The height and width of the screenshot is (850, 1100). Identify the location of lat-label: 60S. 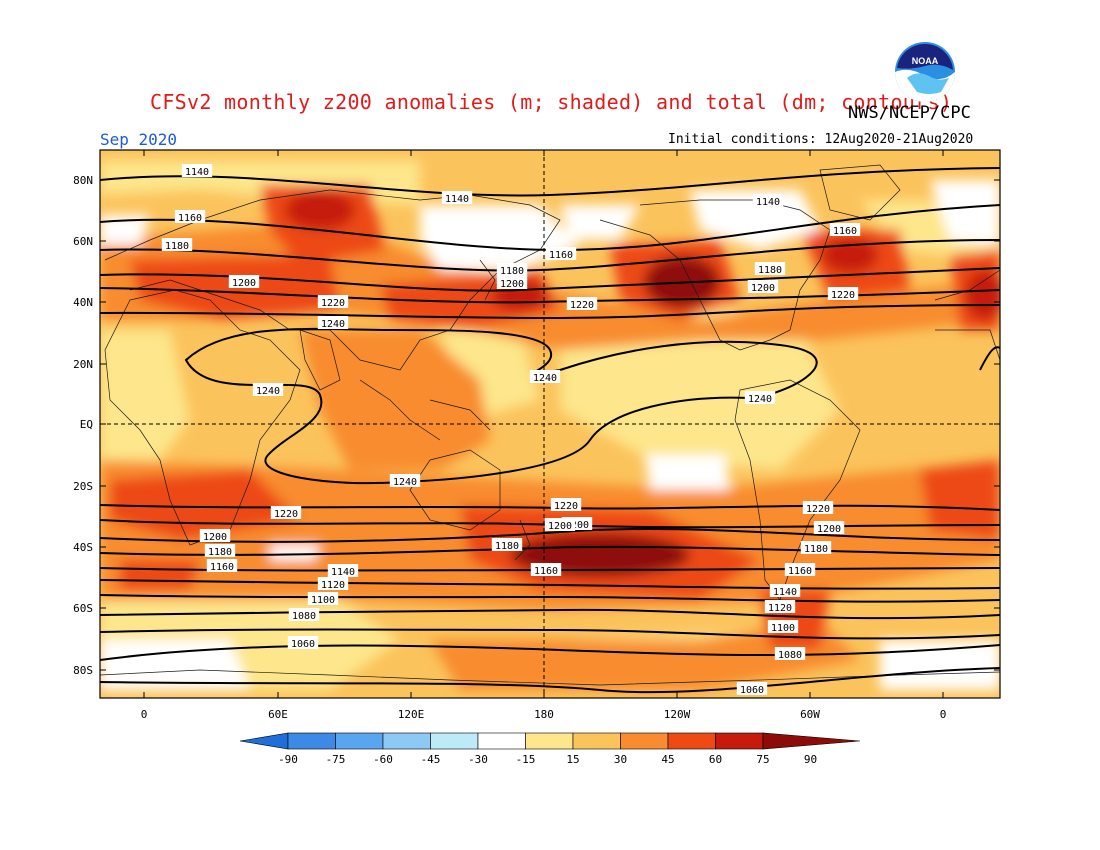
(83, 608).